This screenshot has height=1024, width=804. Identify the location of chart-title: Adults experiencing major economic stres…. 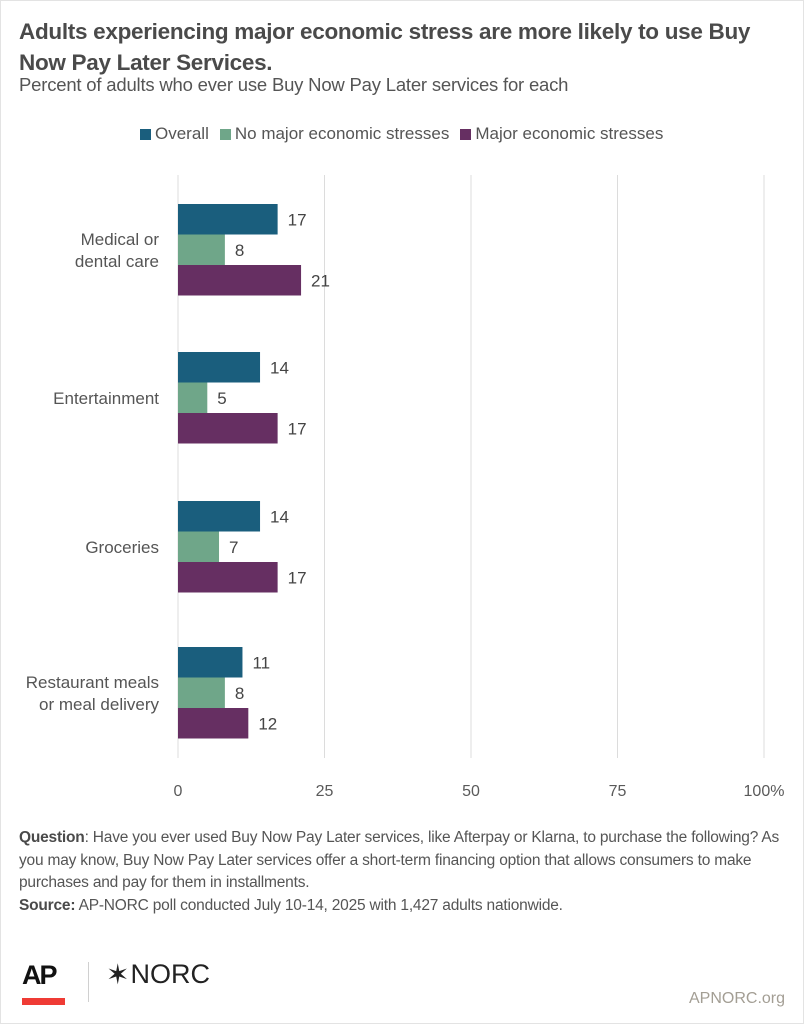
(385, 47).